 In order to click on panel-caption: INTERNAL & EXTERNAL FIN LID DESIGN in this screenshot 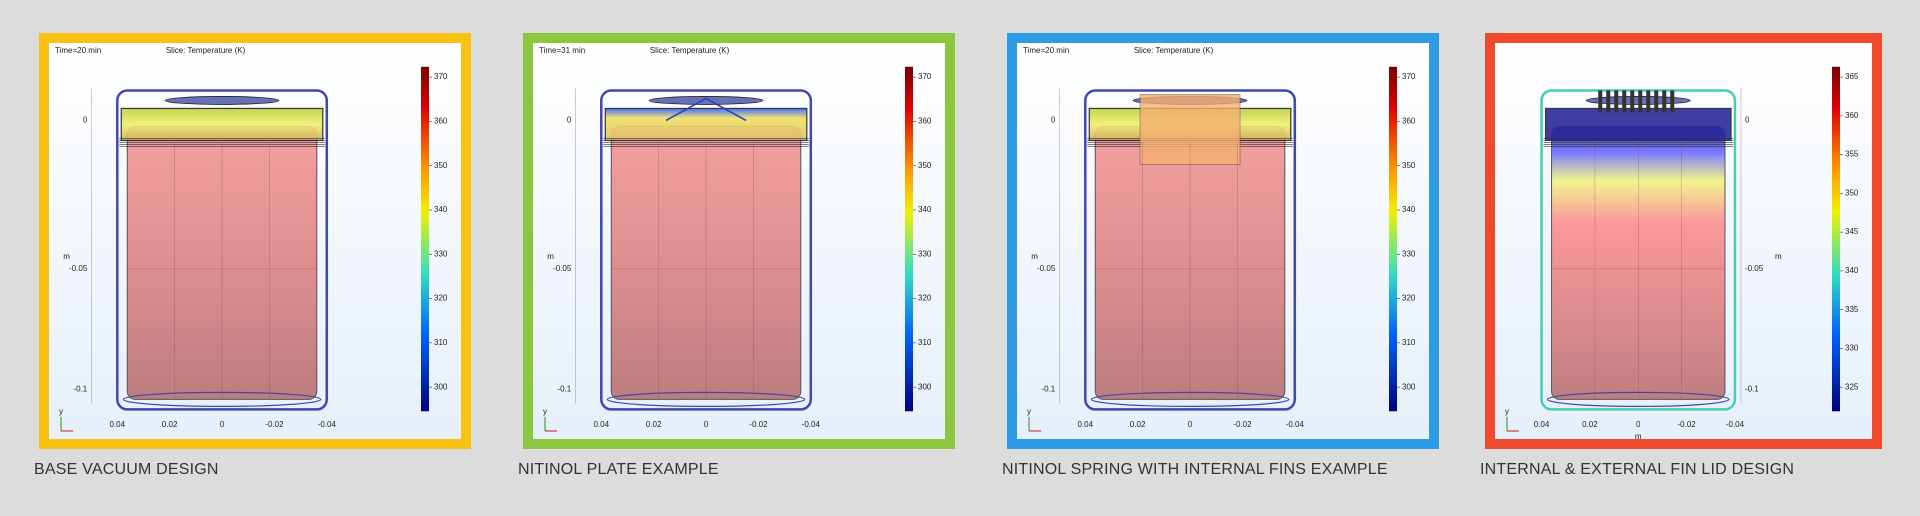, I will do `click(1637, 469)`.